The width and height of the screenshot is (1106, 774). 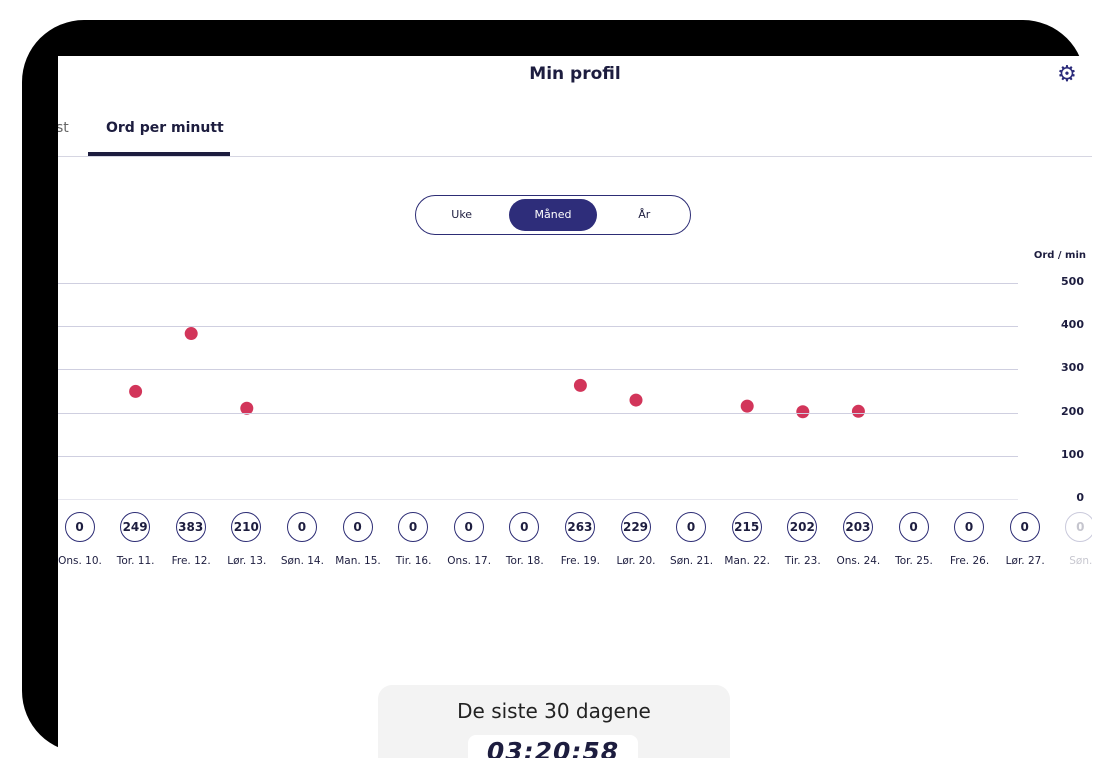 I want to click on y-tick-label: 0, so click(x=1080, y=497).